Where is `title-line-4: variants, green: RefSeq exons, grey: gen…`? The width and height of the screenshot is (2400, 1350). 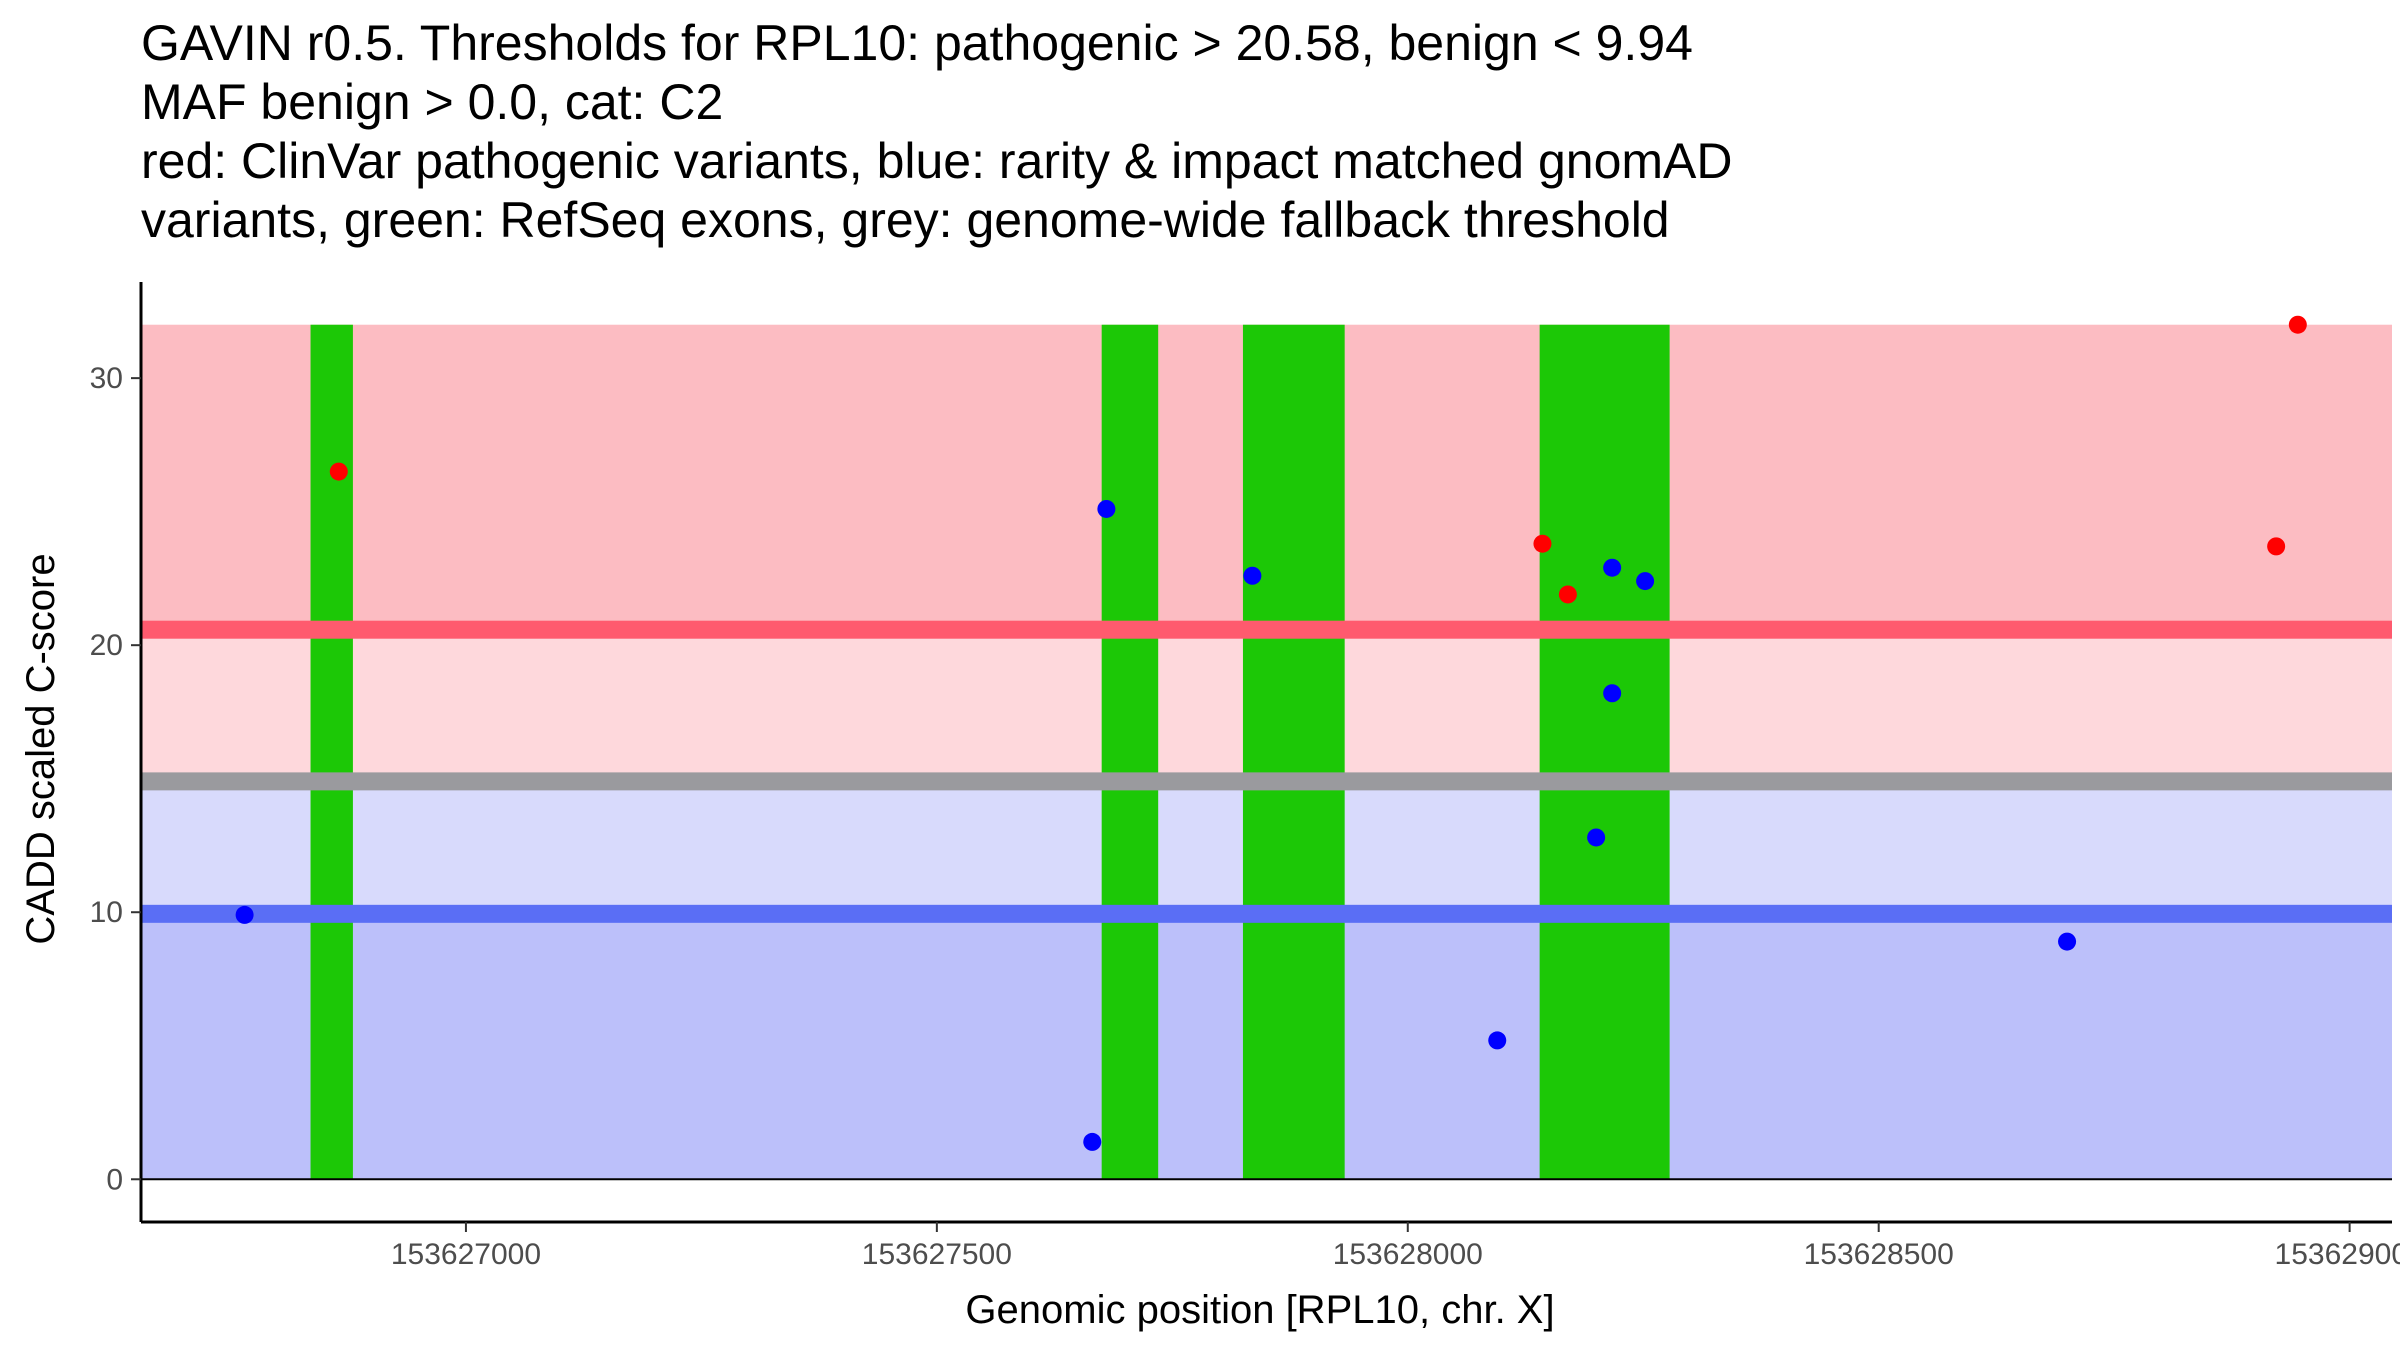 title-line-4: variants, green: RefSeq exons, grey: gen… is located at coordinates (905, 220).